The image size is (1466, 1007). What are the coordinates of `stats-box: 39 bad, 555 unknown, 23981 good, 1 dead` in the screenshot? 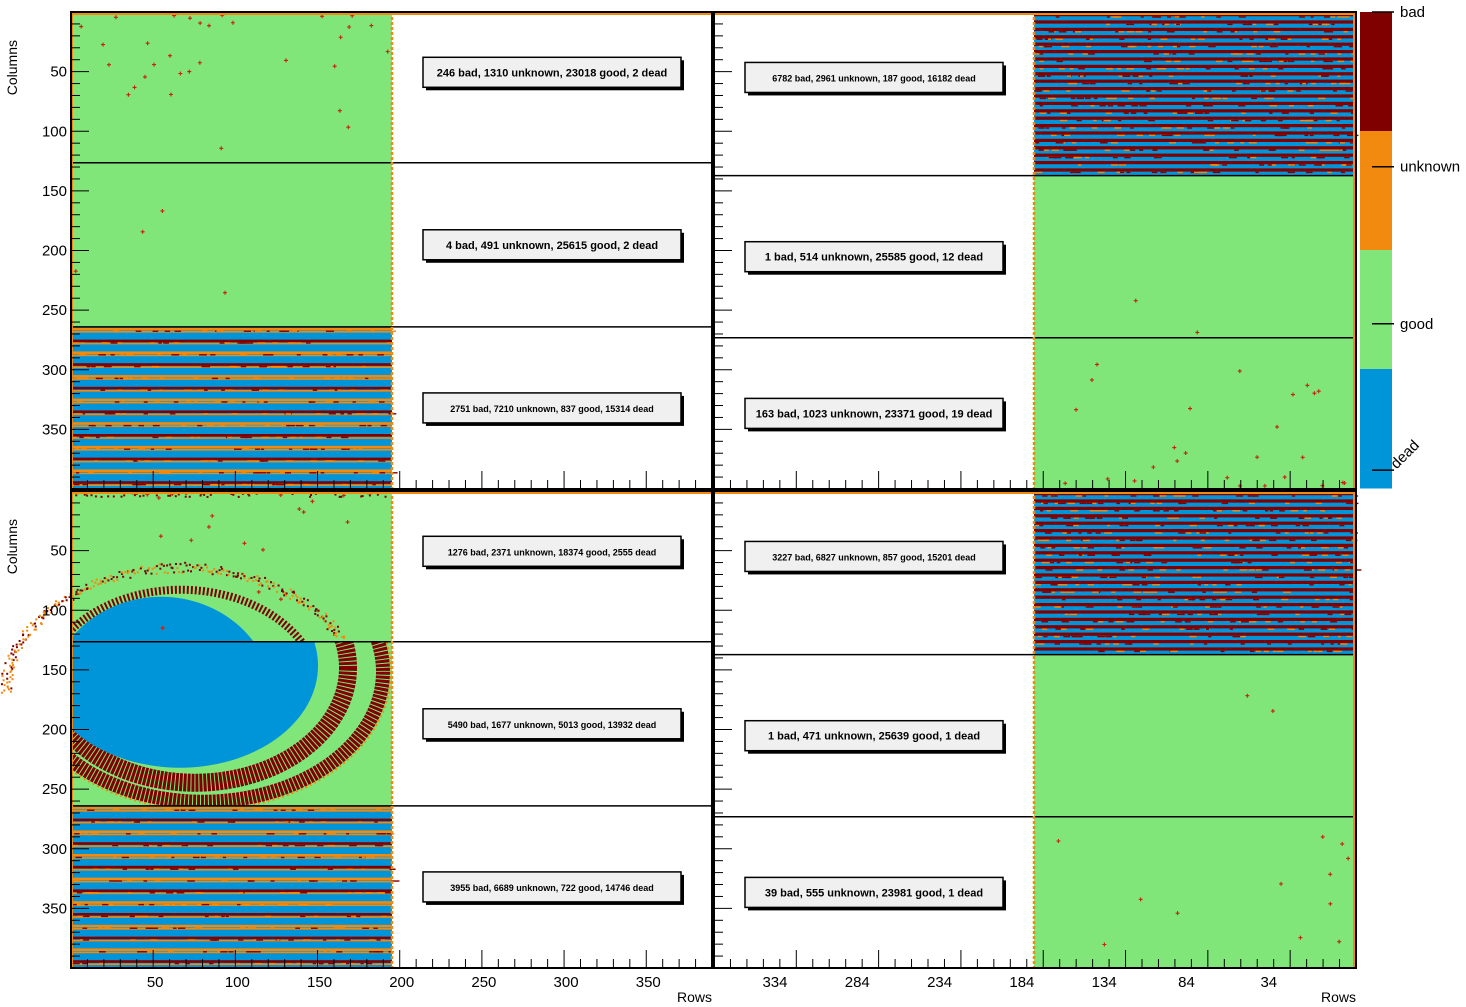 It's located at (875, 893).